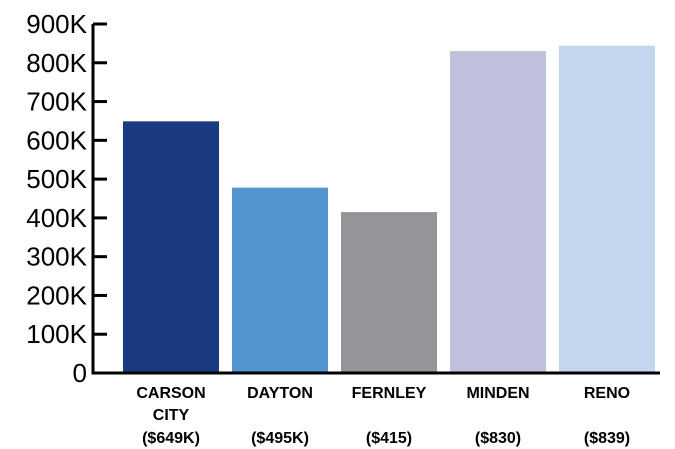 This screenshot has height=449, width=675. I want to click on x-category-label: CARSON, so click(170, 393).